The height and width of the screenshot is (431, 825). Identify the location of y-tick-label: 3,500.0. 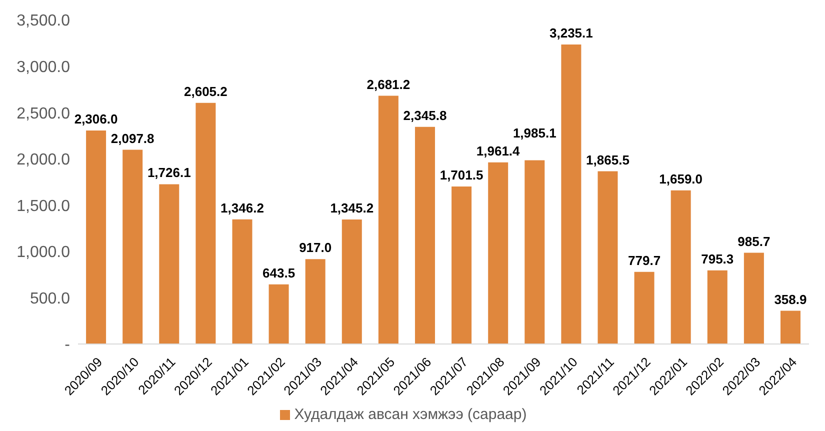
(43, 21).